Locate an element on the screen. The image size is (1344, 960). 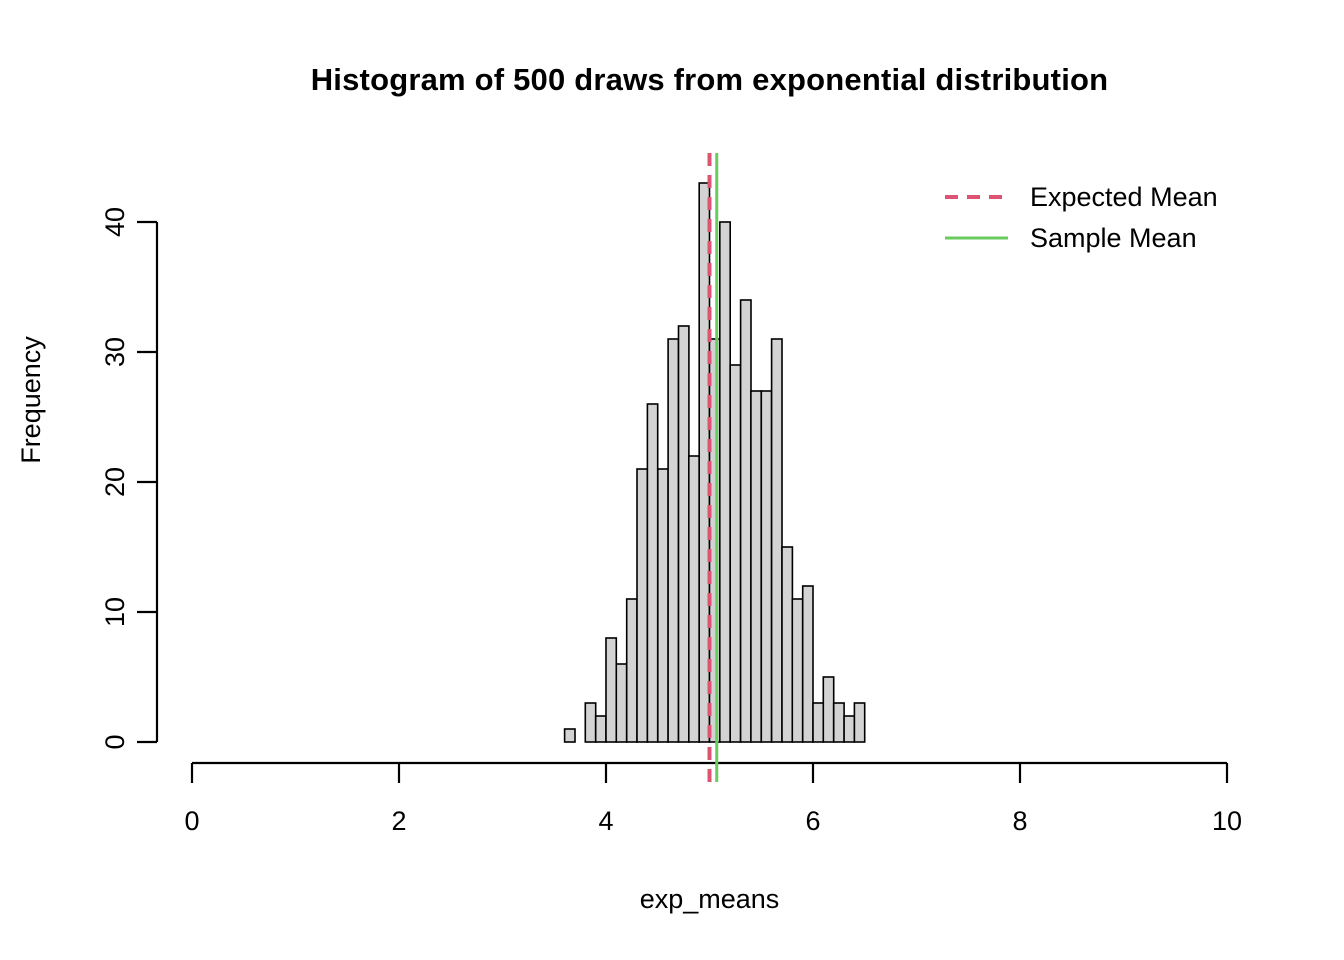
x-tick-label: 10 is located at coordinates (1227, 821).